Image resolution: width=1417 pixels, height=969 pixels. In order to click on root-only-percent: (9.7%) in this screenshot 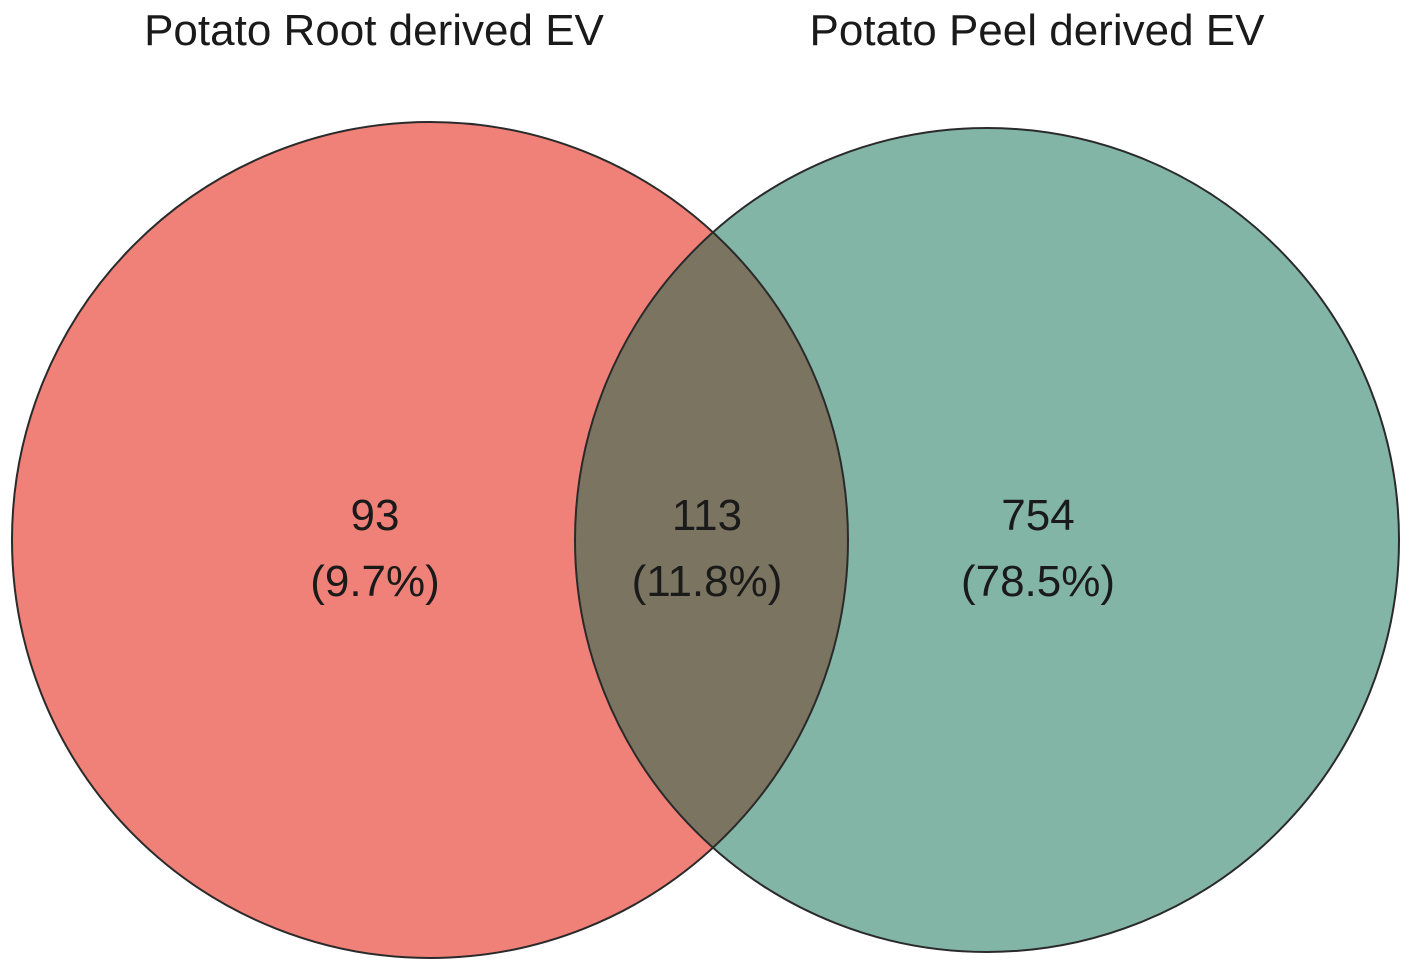, I will do `click(375, 581)`.